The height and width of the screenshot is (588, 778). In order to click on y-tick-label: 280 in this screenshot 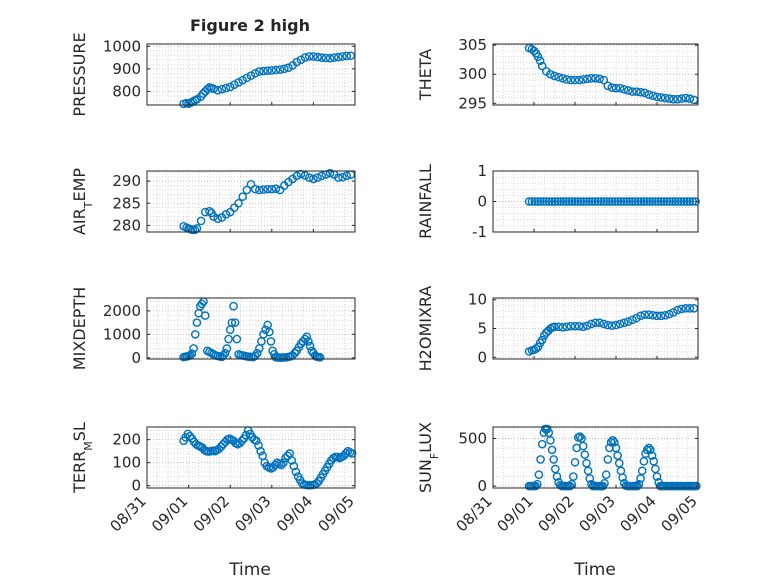, I will do `click(126, 225)`.